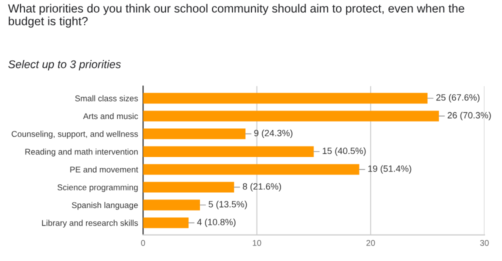 Image resolution: width=502 pixels, height=261 pixels. What do you see at coordinates (98, 188) in the screenshot?
I see `y-tick-label: Science programming` at bounding box center [98, 188].